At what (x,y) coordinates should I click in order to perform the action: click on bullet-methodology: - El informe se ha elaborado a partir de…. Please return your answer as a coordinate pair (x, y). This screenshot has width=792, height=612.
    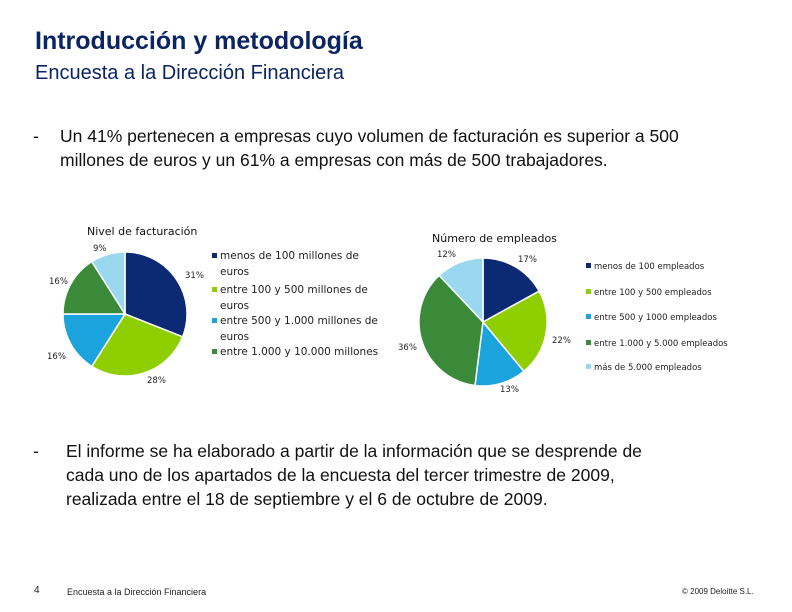
    Looking at the image, I should click on (403, 476).